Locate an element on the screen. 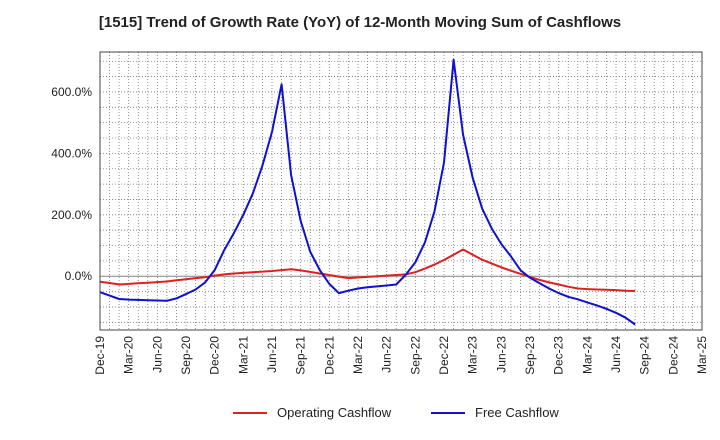 This screenshot has width=720, height=440. x-tick-label: Jun-22 is located at coordinates (387, 354).